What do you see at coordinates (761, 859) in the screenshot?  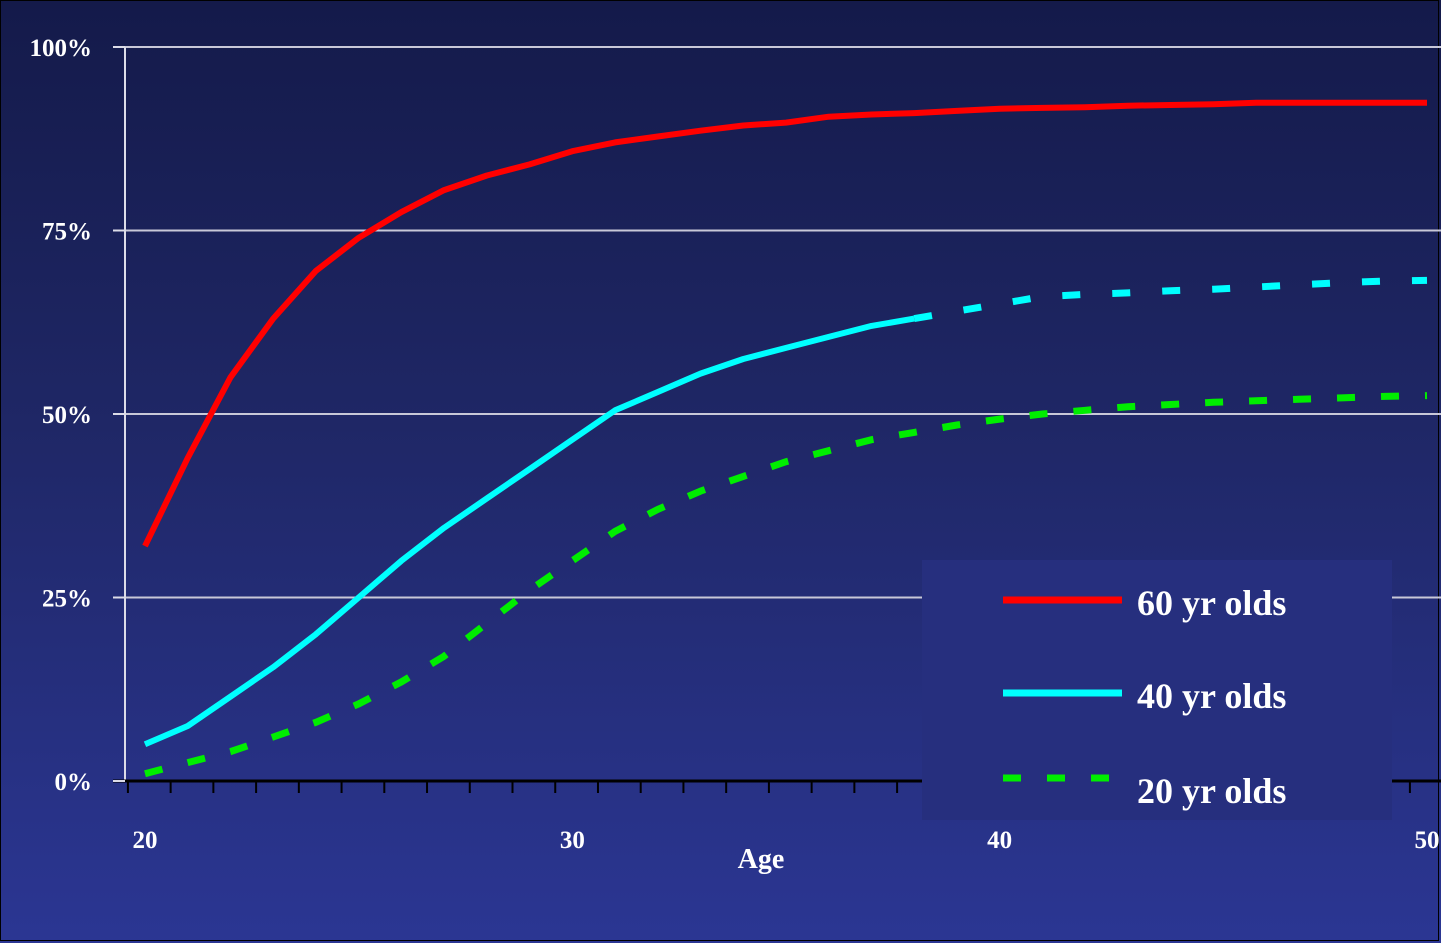 I see `x-axis-title: Age` at bounding box center [761, 859].